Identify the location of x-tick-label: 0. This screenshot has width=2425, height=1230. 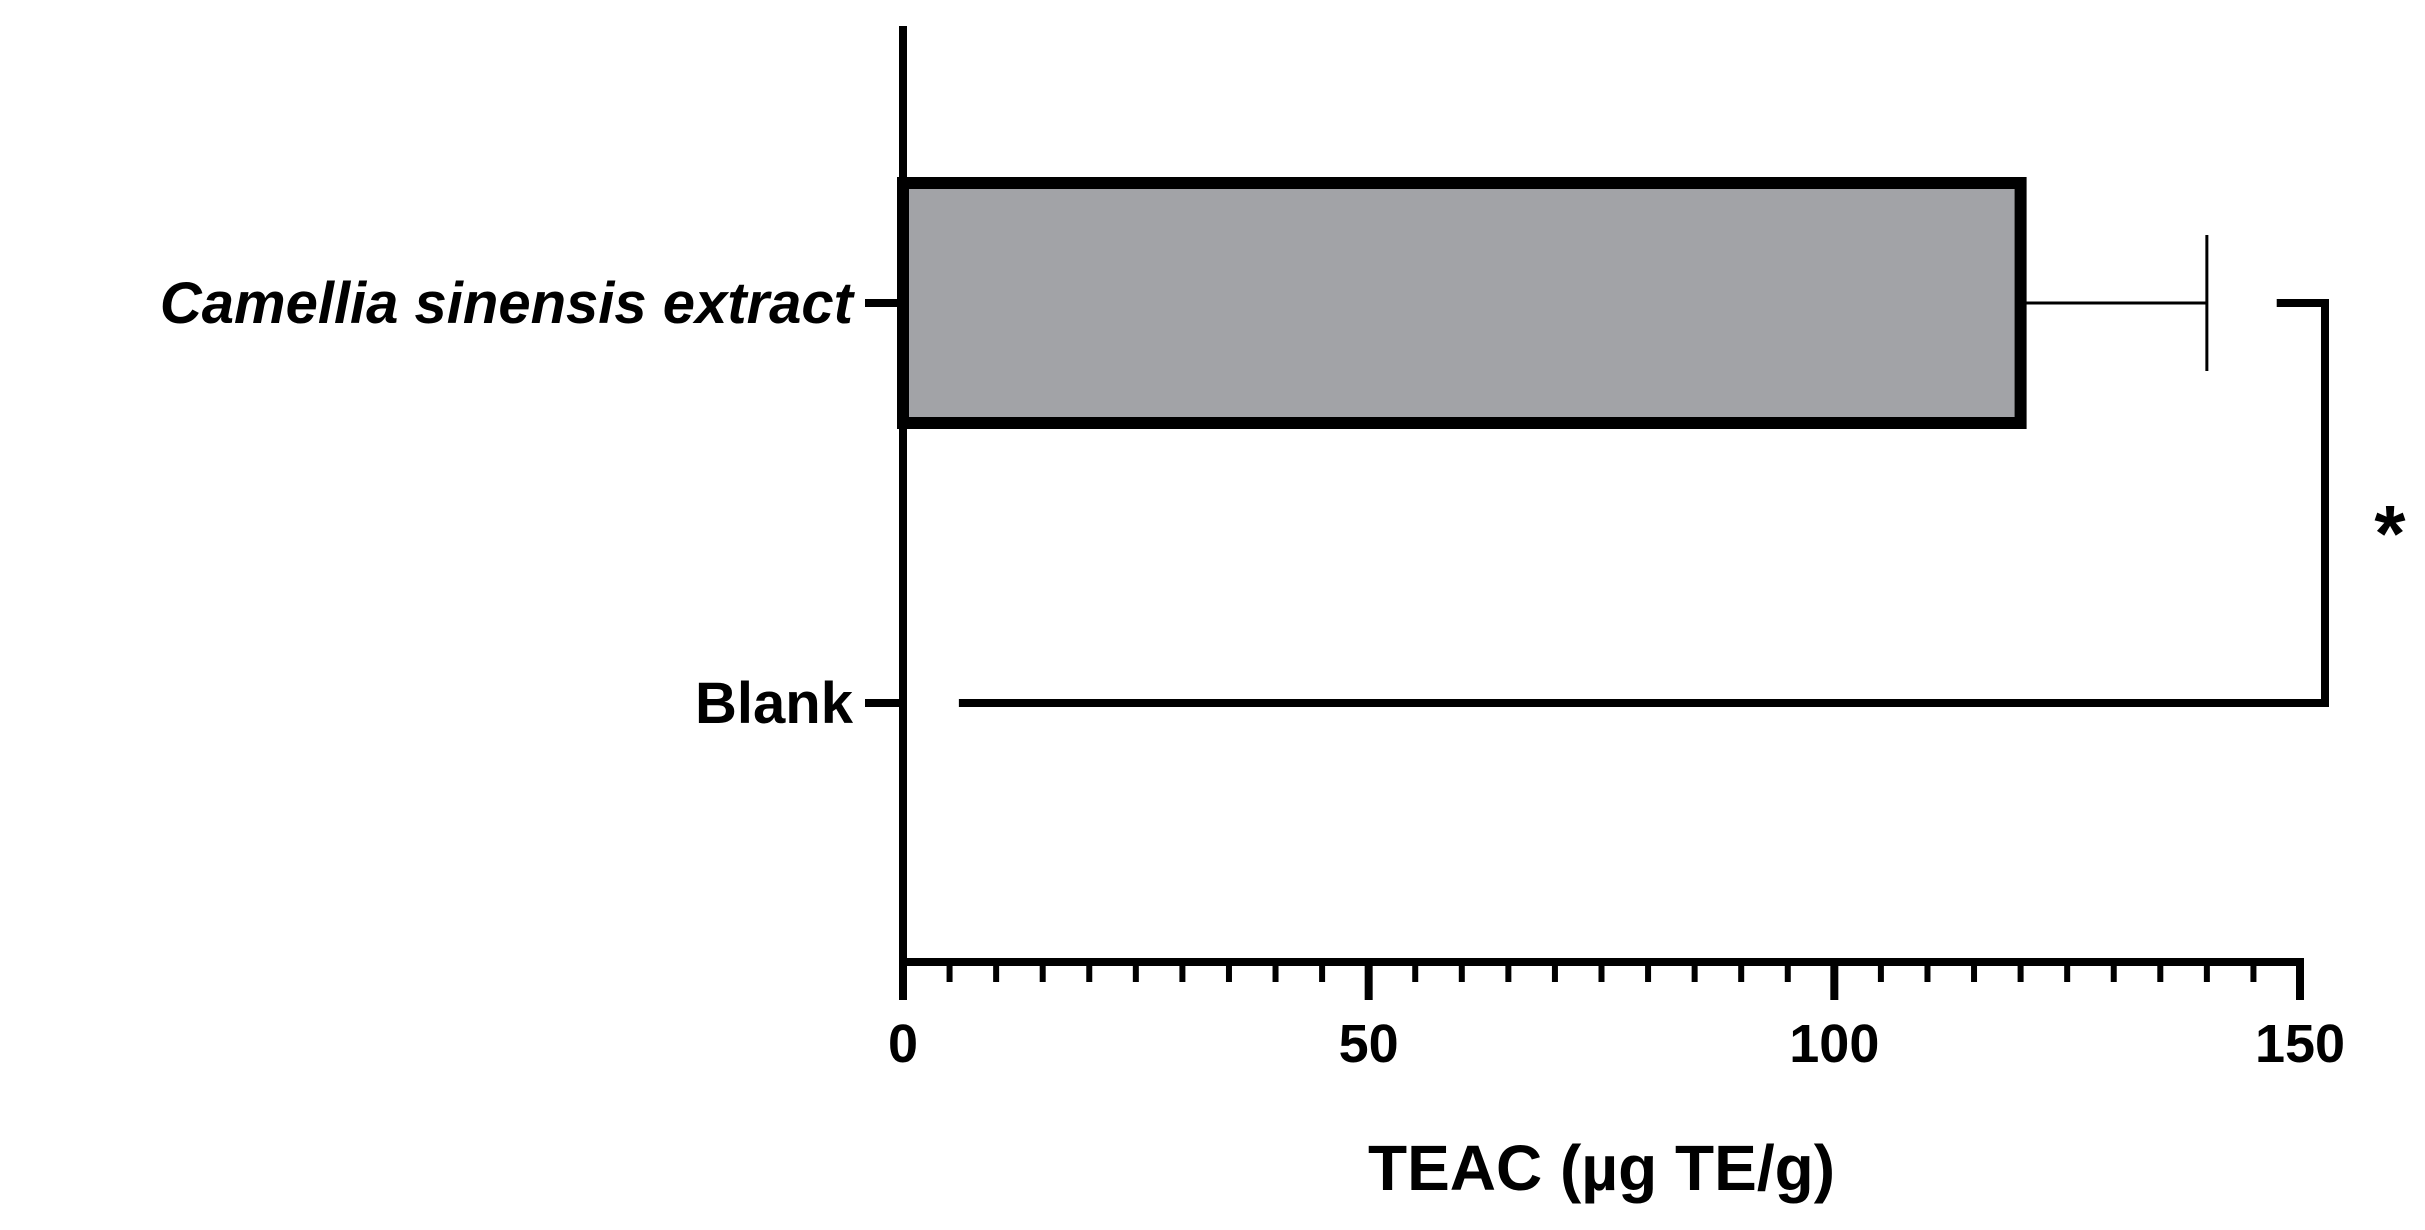
(903, 1044).